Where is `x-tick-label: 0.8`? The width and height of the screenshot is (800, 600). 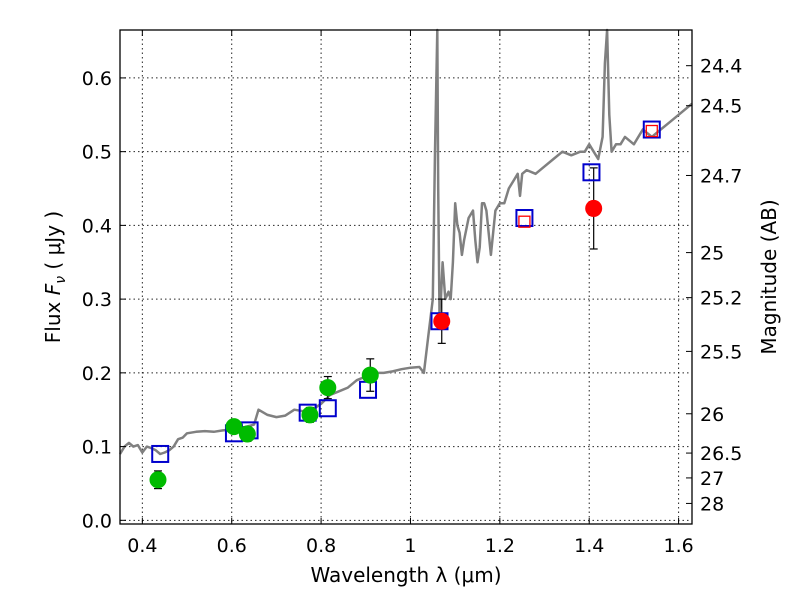
x-tick-label: 0.8 is located at coordinates (321, 546).